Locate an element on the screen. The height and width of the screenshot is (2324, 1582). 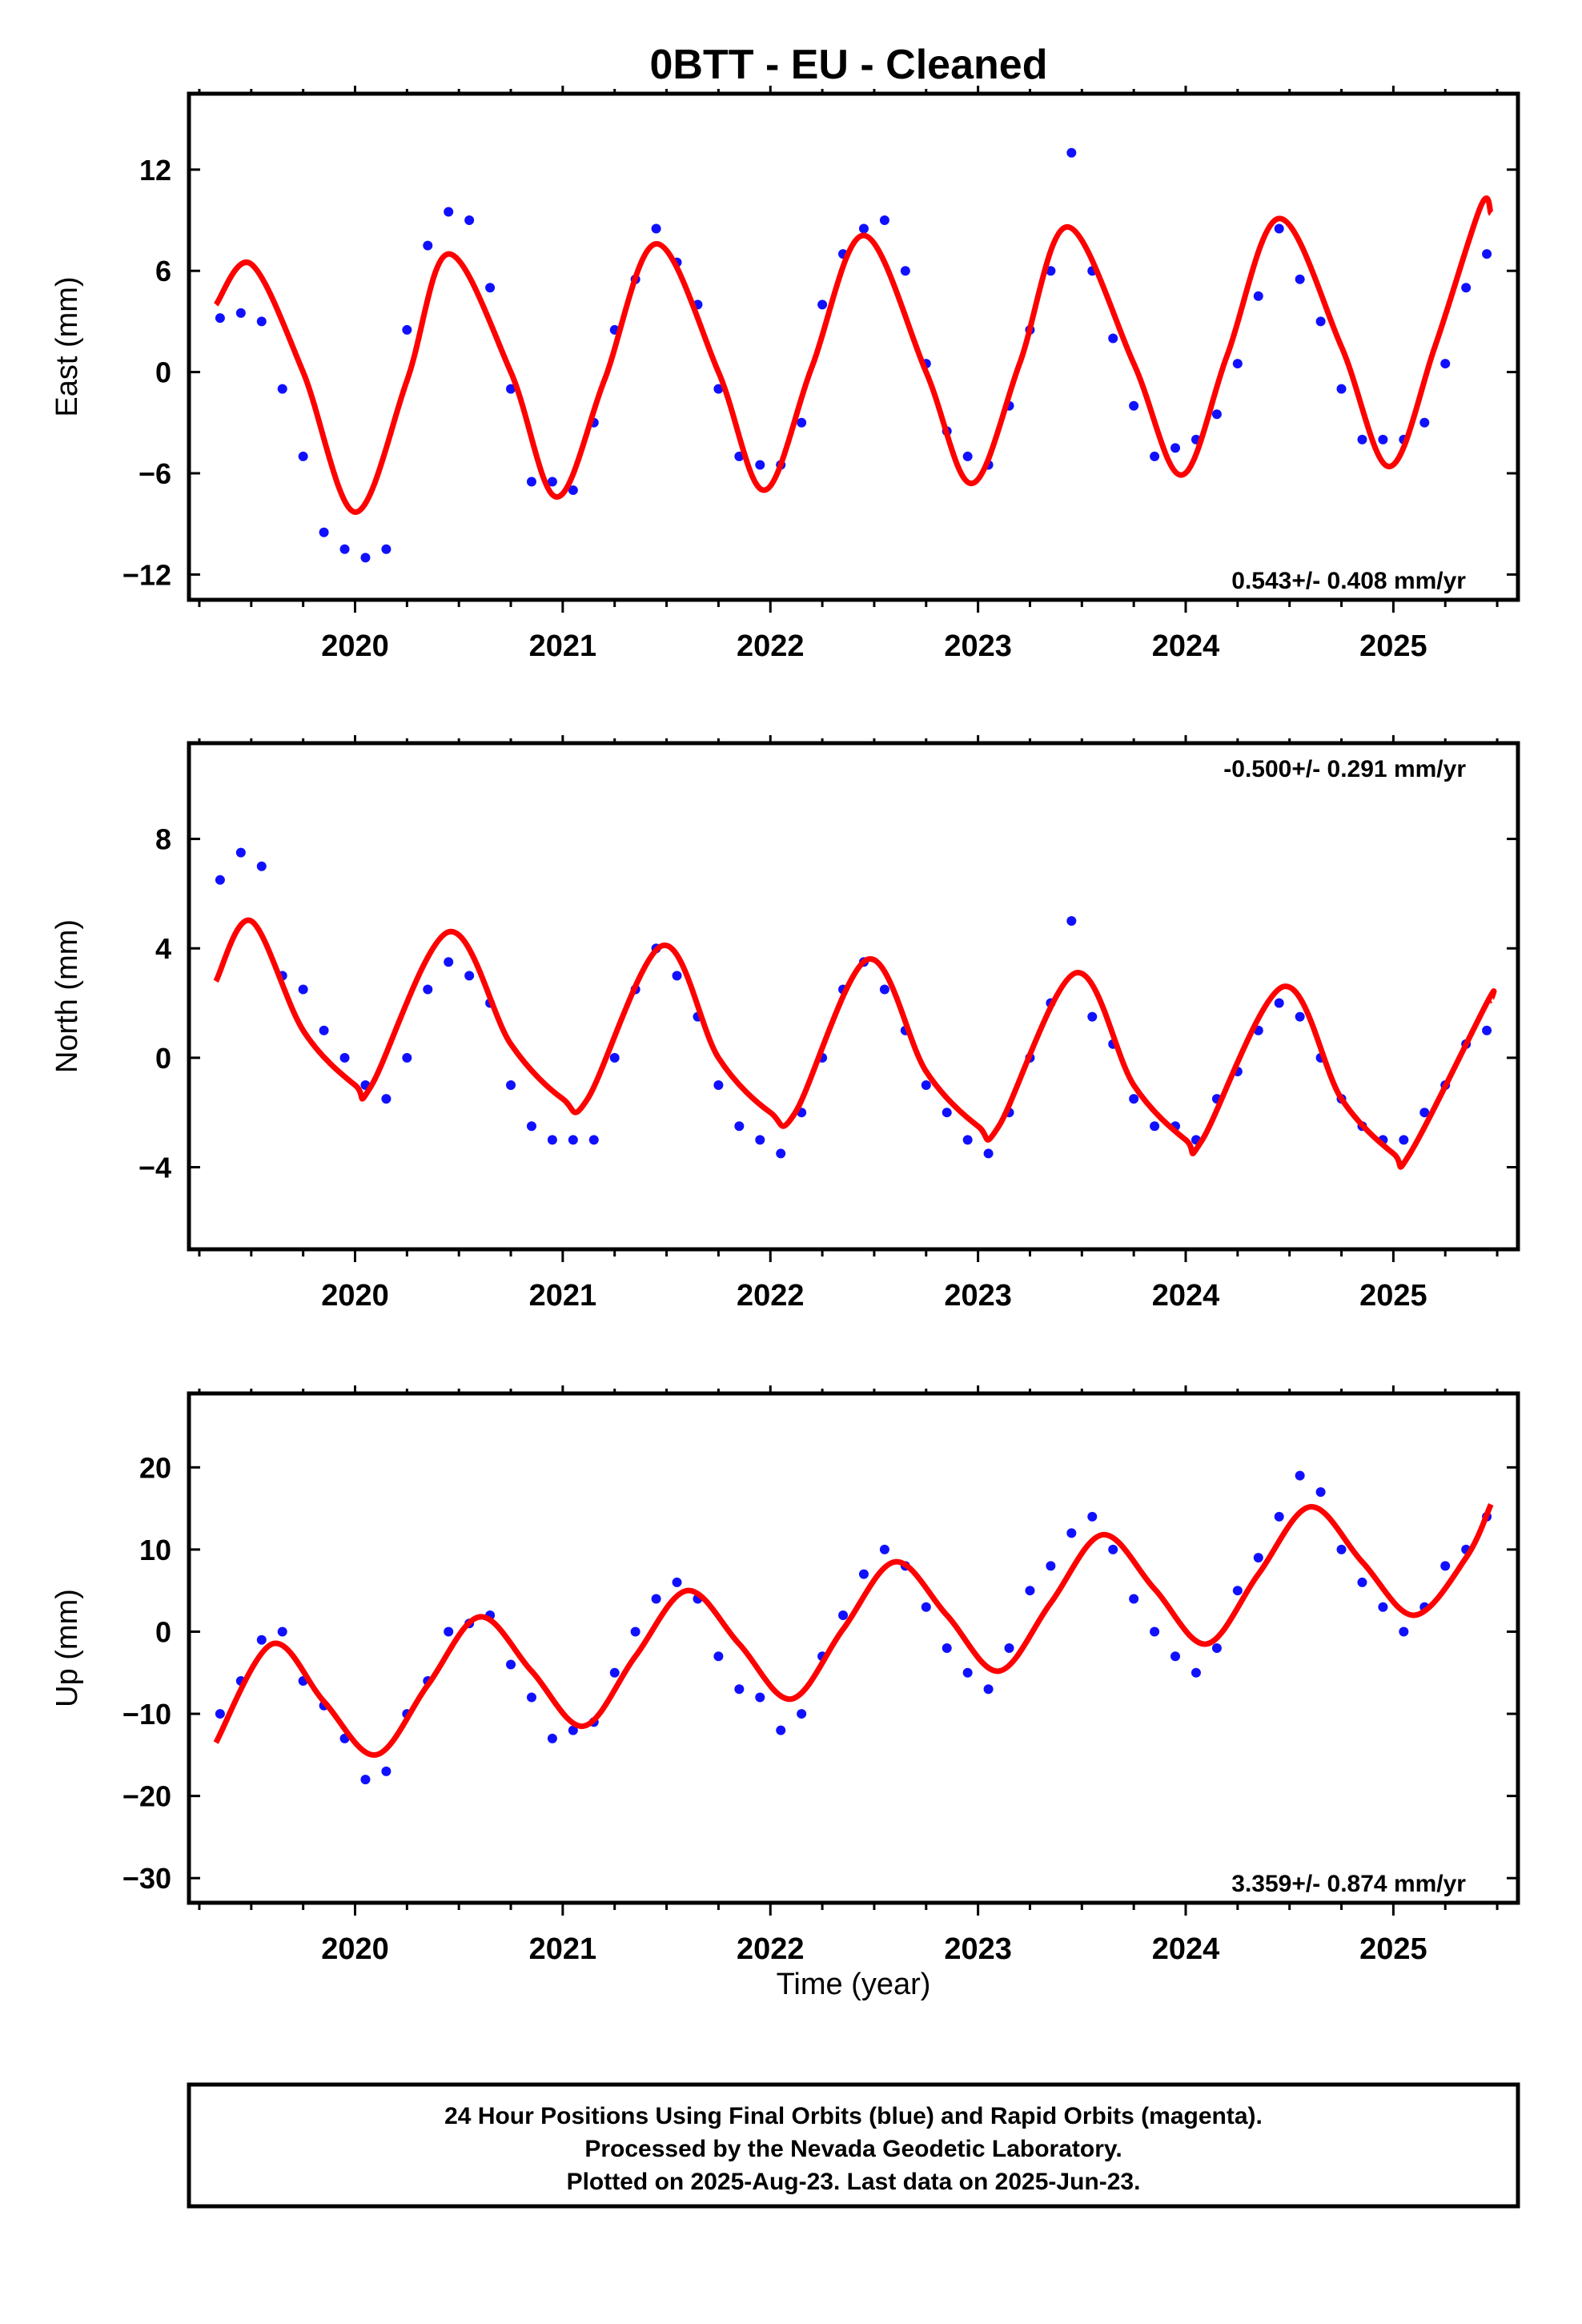
east-ytick-label: 12 is located at coordinates (155, 170).